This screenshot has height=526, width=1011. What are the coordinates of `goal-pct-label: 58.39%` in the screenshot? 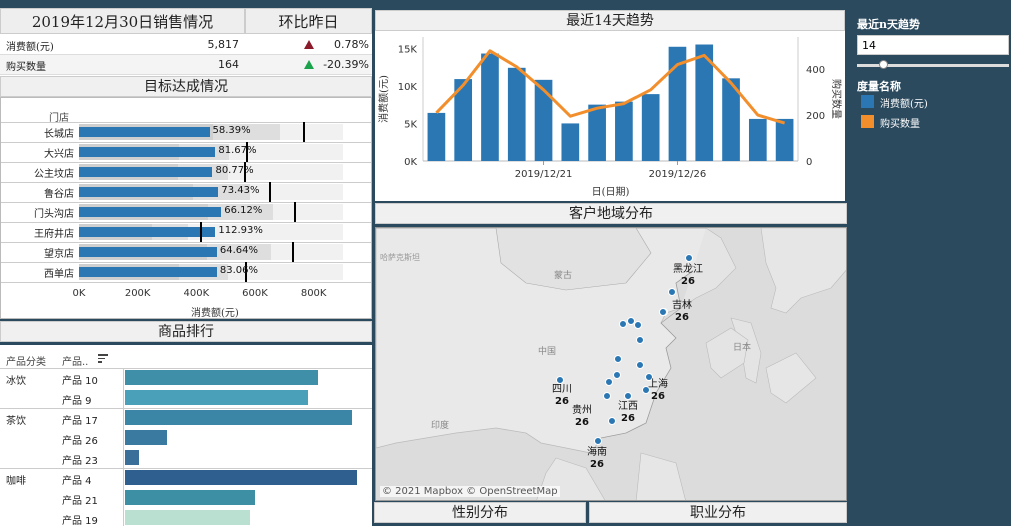 It's located at (231, 130).